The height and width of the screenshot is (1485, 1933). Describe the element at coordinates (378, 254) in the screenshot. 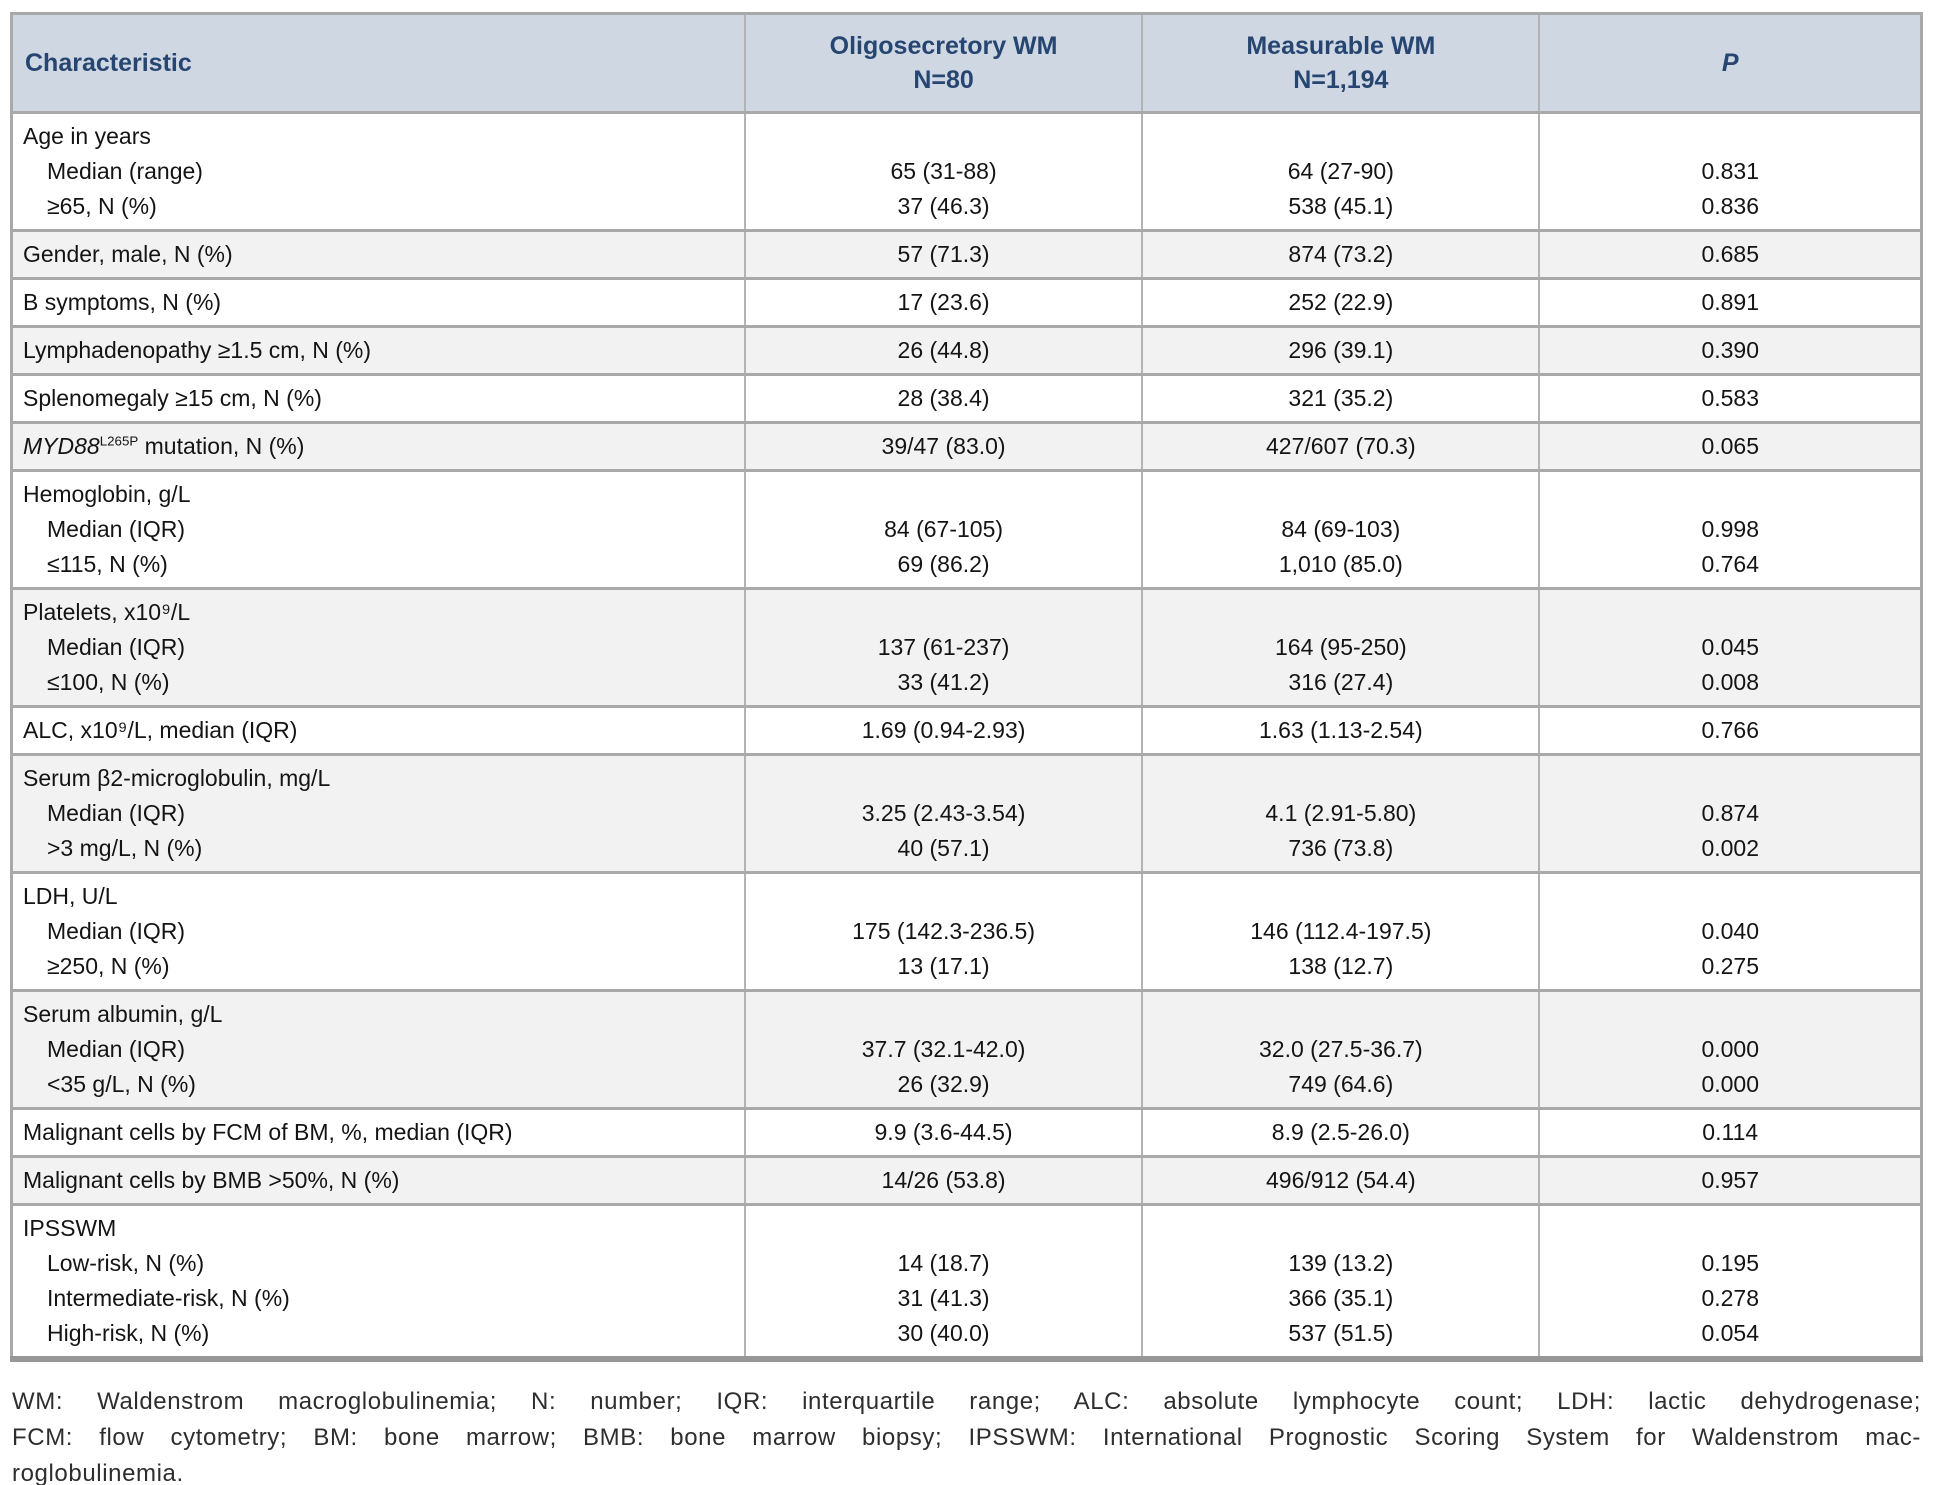

I see `characteristic-cell: Gender, male, N (%)` at that location.